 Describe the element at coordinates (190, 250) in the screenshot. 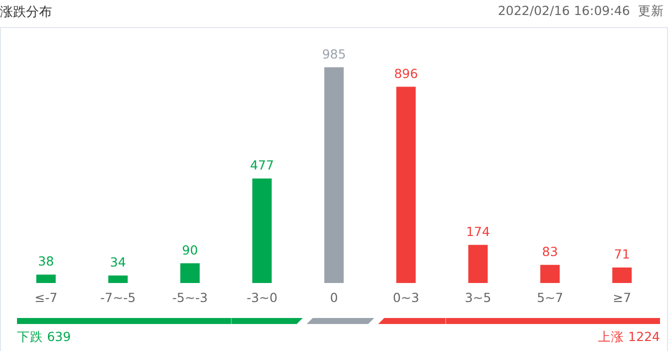

I see `data-label: 90` at that location.